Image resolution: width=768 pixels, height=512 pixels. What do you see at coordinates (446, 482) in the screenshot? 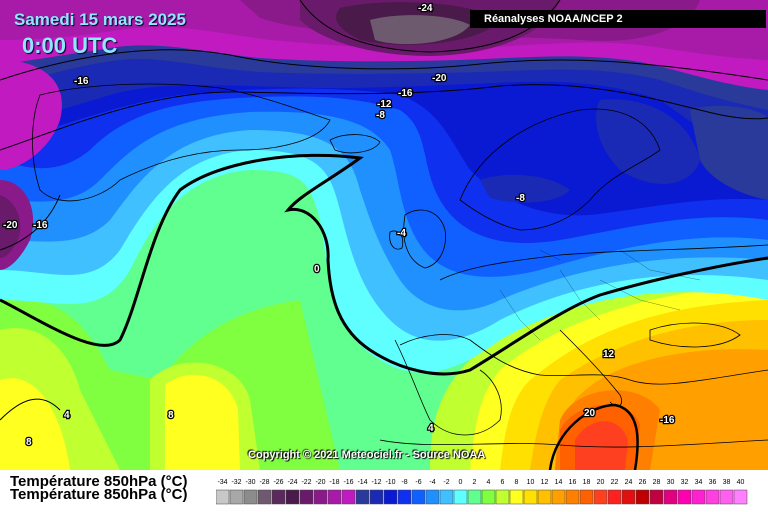
I see `legend-value: -2` at bounding box center [446, 482].